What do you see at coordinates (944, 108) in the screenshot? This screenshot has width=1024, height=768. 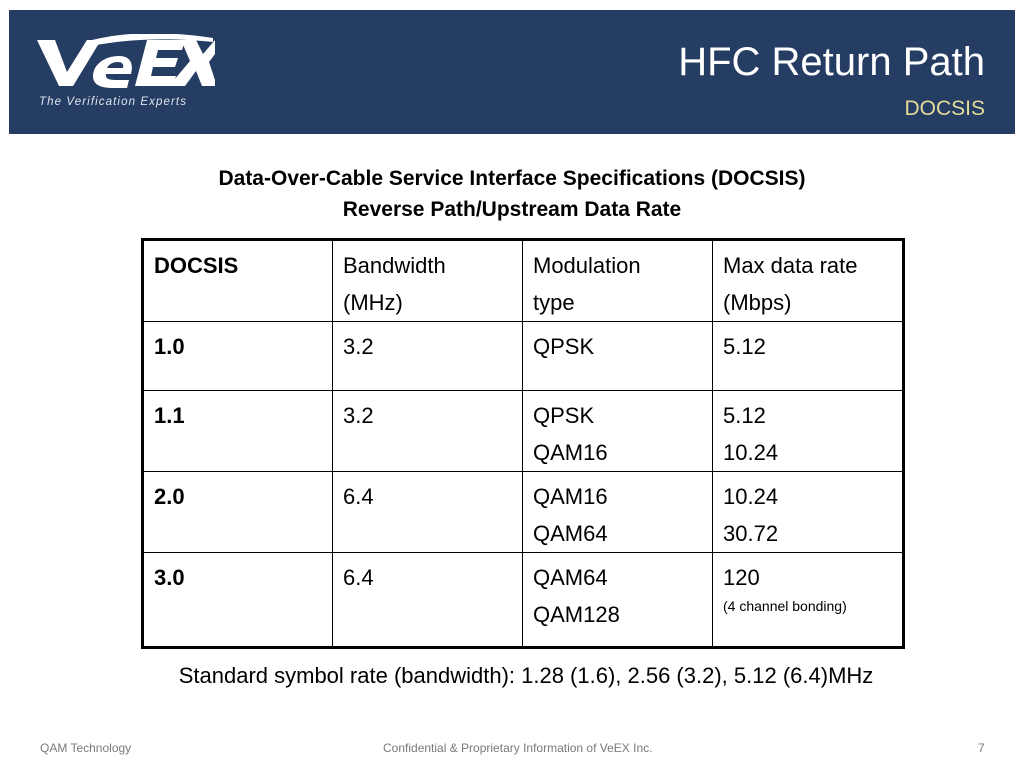 I see `slide-subtitle: DOCSIS` at bounding box center [944, 108].